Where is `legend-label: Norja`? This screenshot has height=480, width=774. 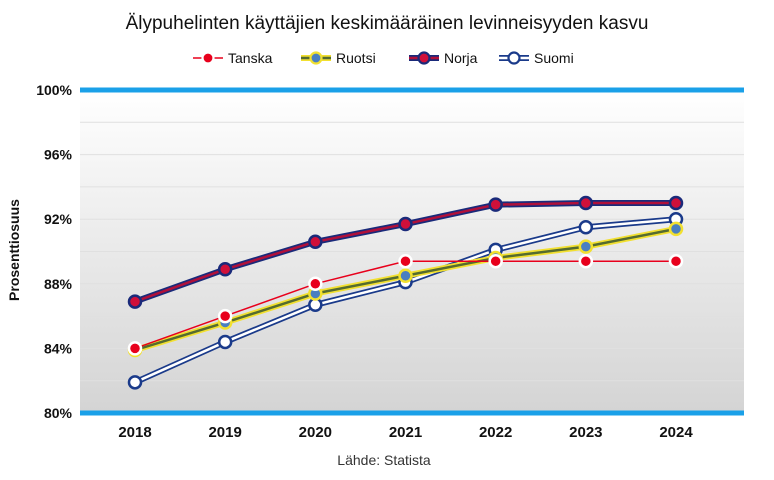 legend-label: Norja is located at coordinates (461, 58).